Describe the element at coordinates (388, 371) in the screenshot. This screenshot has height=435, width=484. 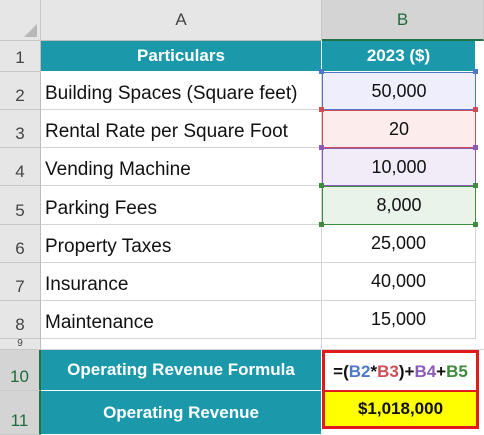
I see `formula-ref-b3: B3` at that location.